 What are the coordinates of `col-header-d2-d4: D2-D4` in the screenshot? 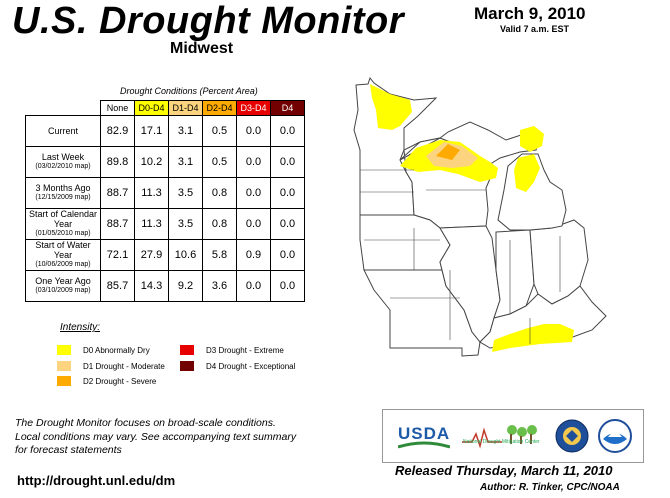 It's located at (219, 108).